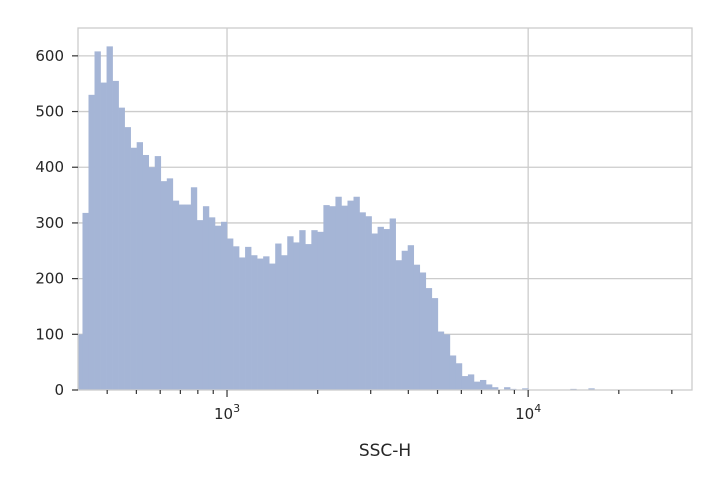  I want to click on y-tick-label: 100, so click(49, 334).